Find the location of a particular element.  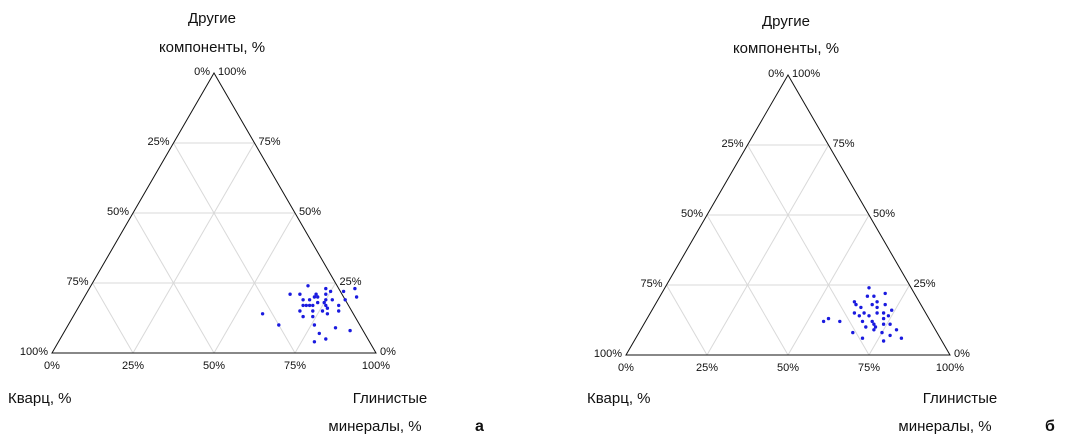

panel-label: а is located at coordinates (479, 426).